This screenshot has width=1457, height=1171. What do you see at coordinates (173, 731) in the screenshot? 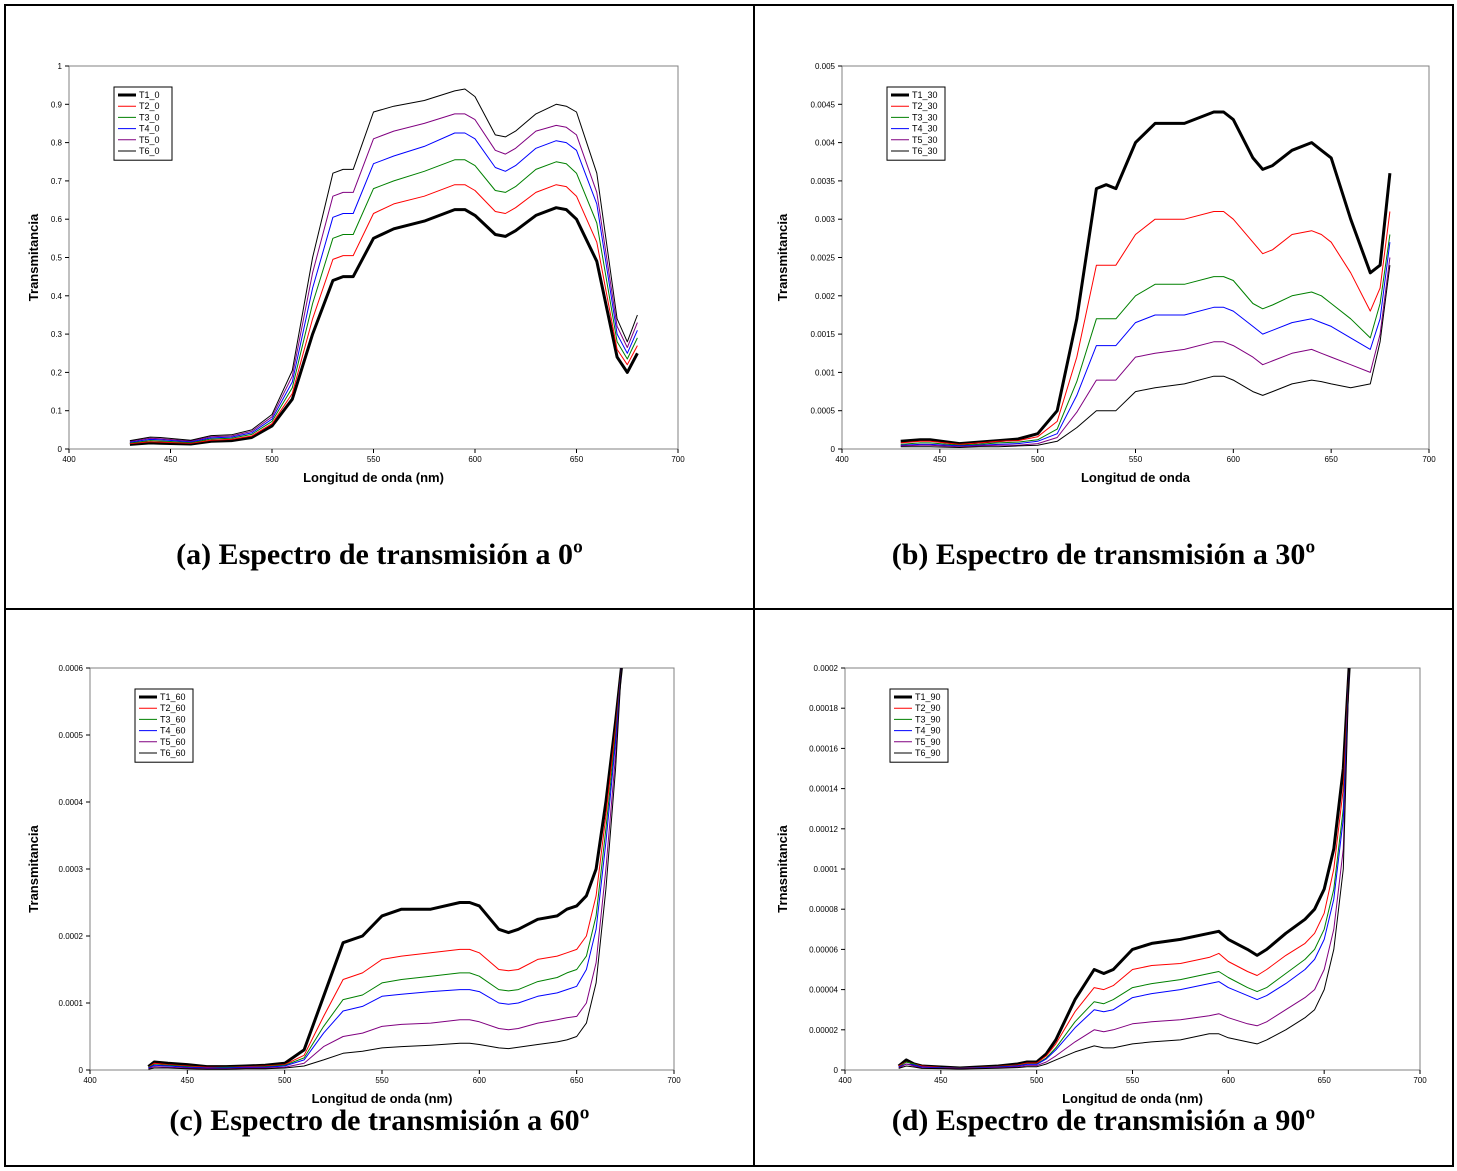
I see `legend-label: T4_60` at bounding box center [173, 731].